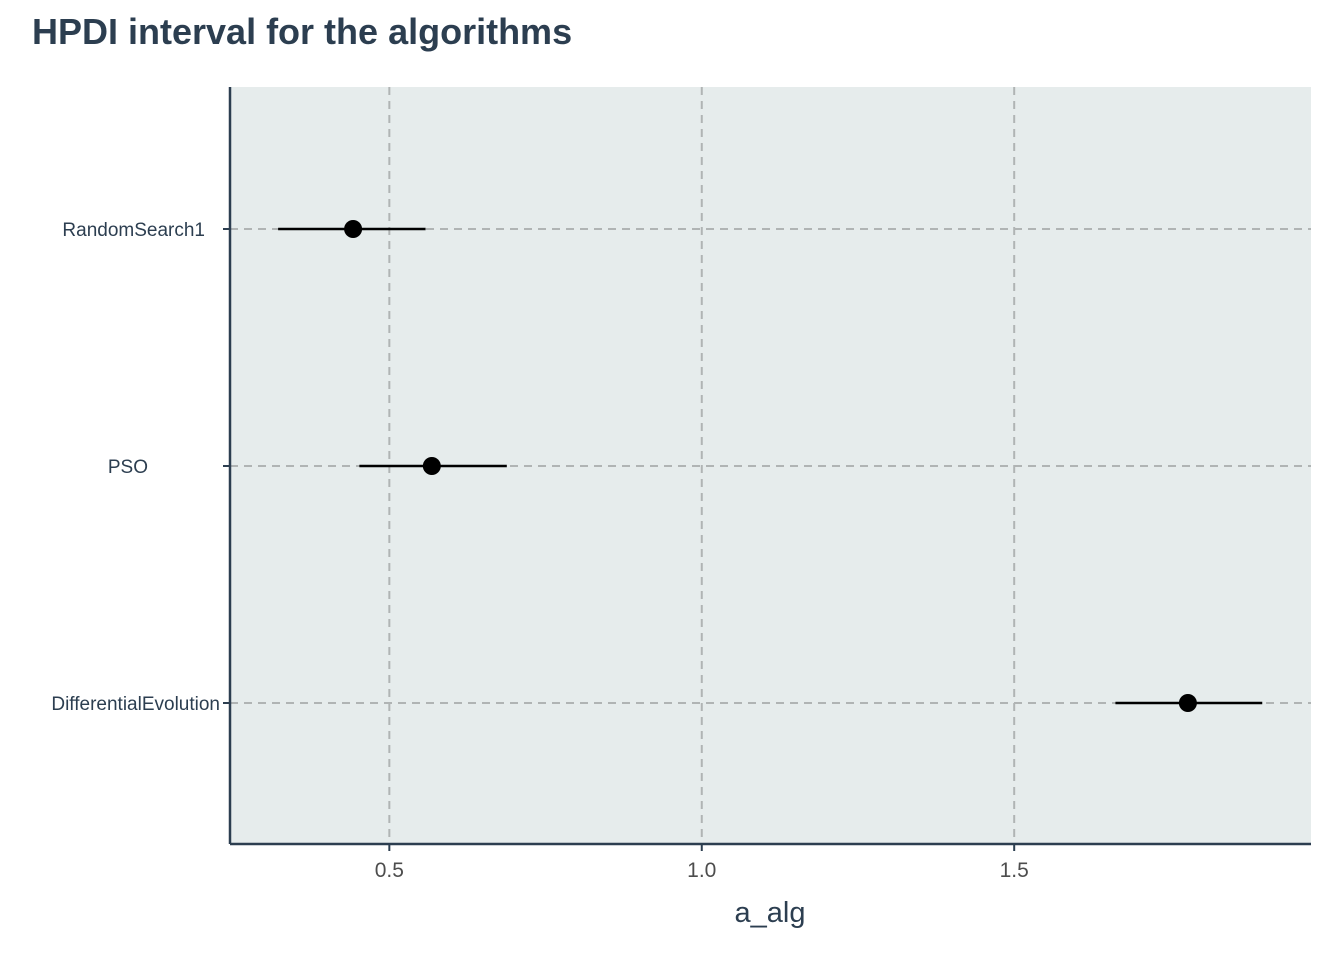  What do you see at coordinates (133, 230) in the screenshot?
I see `y-tick-label-0: RandomSearch1` at bounding box center [133, 230].